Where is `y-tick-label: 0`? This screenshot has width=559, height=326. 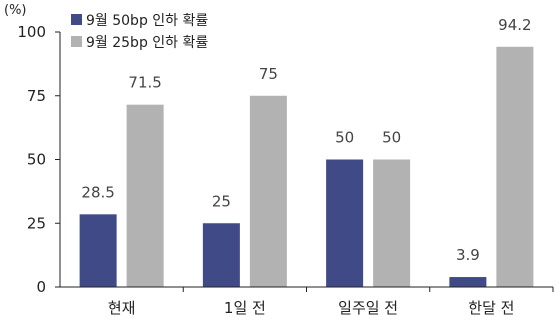
y-tick-label: 0 is located at coordinates (41, 287).